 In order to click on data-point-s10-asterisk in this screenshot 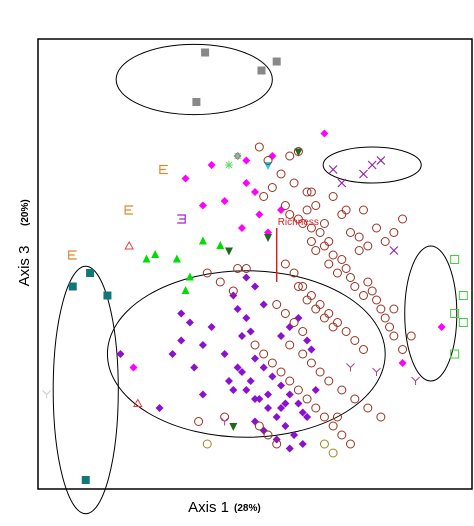, I will do `click(237, 156)`.